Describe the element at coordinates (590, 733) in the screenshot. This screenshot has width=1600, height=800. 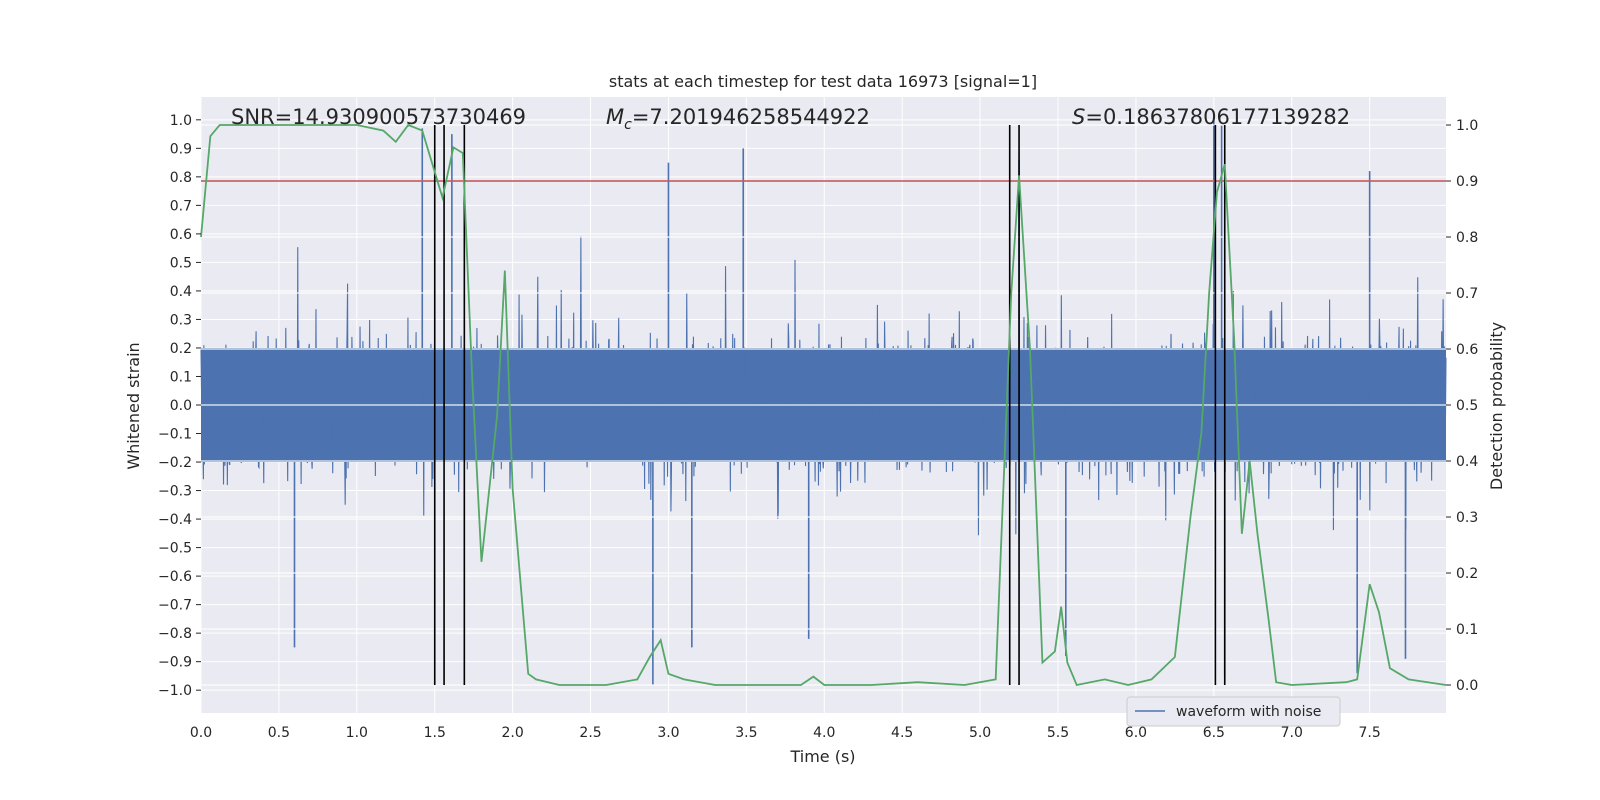
I see `x-tick-label: 2.5` at that location.